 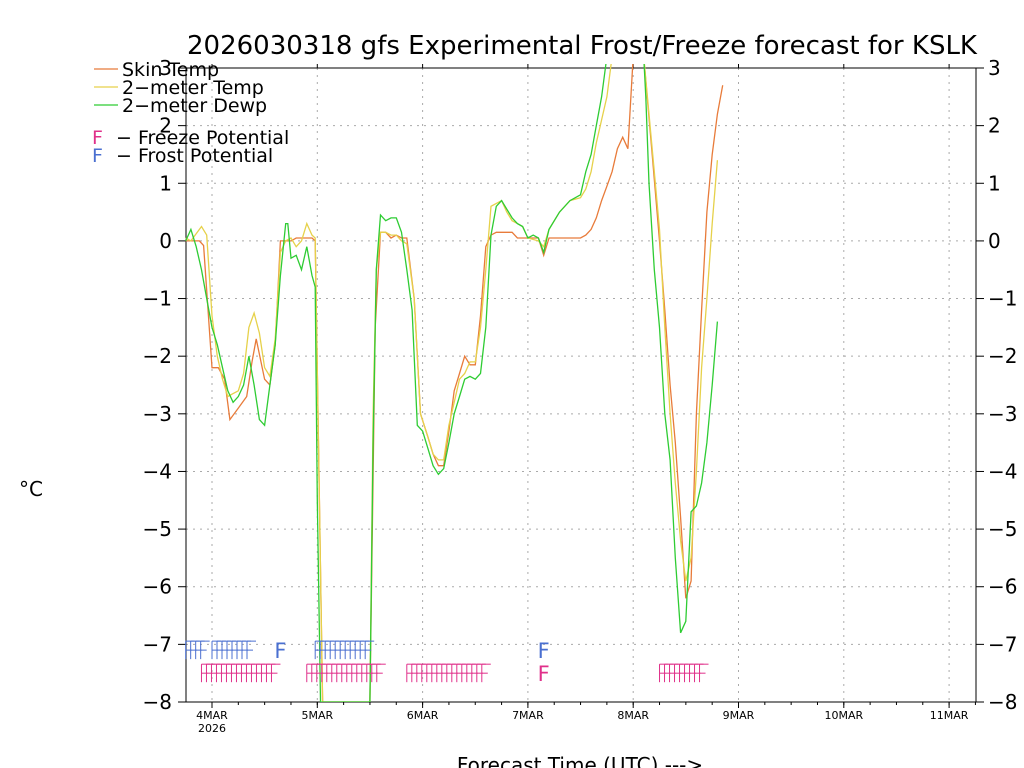 I want to click on legend-potential-label: − Freeze Potential, so click(x=202, y=138).